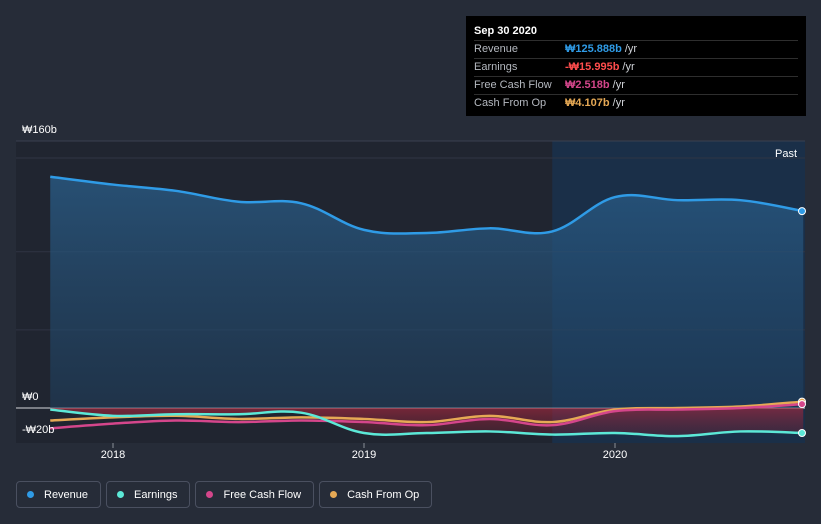  I want to click on x-axis-ticks: 2018 2019 2020, so click(364, 452).